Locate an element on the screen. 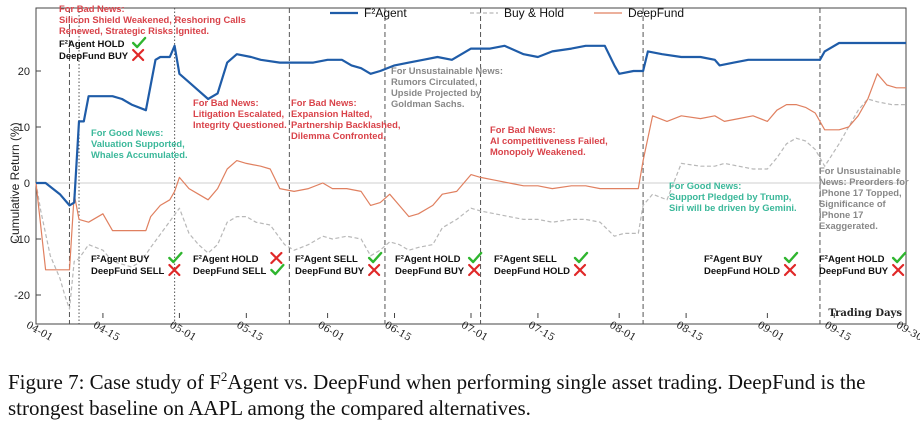 Image resolution: width=920 pixels, height=424 pixels. y-tick-label: -10 is located at coordinates (22, 240).